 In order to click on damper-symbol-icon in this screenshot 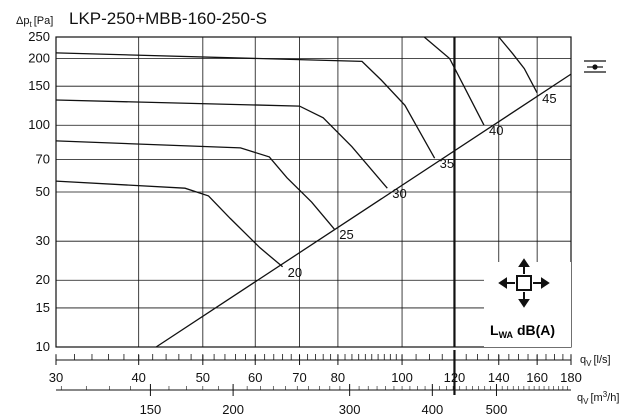, I will do `click(595, 66)`.